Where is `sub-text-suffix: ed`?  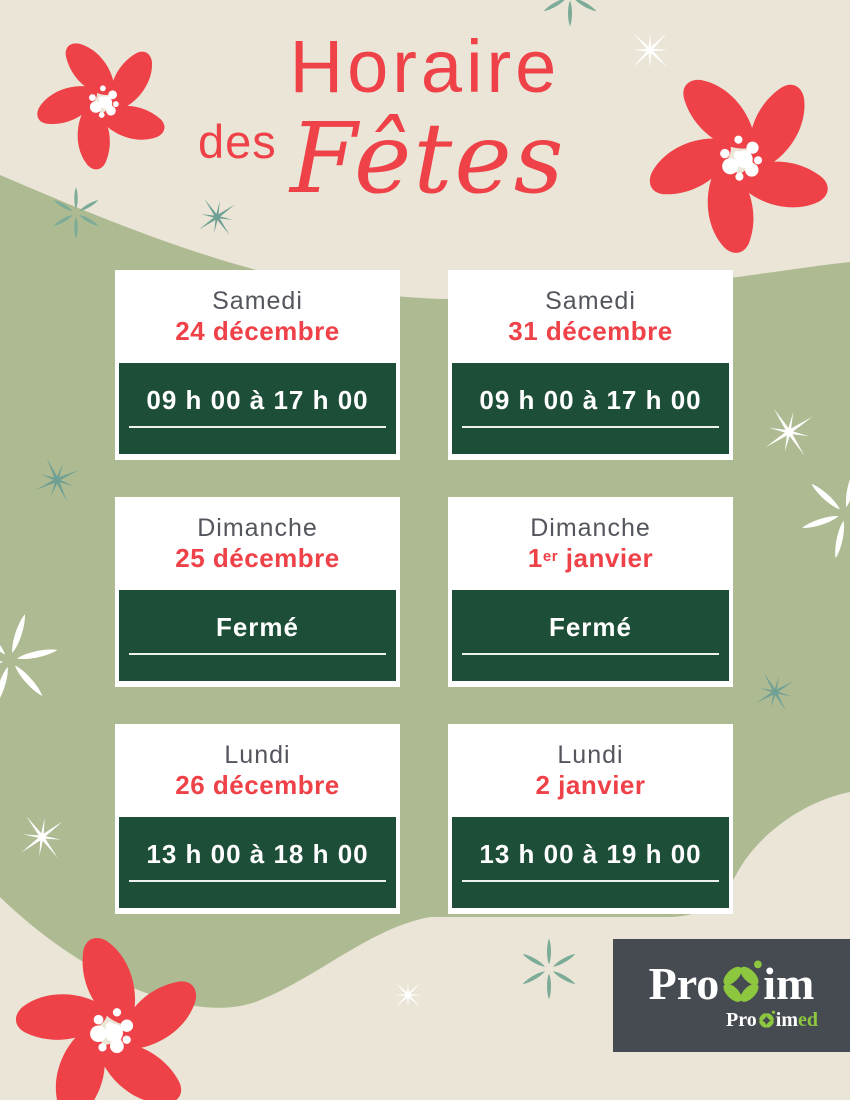 sub-text-suffix: ed is located at coordinates (808, 1020).